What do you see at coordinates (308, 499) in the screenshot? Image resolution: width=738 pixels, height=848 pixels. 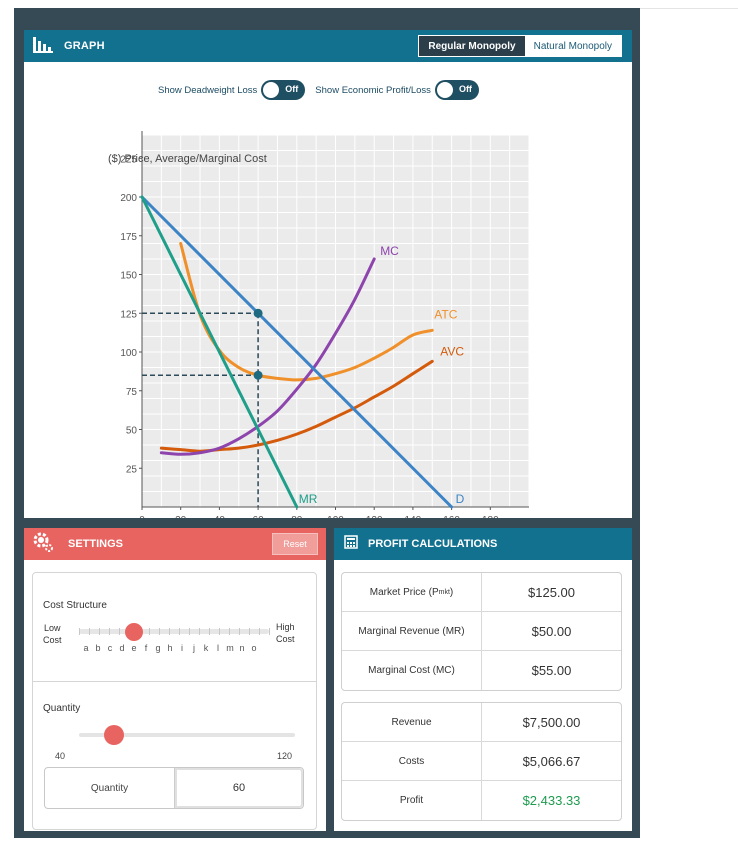 I see `series-label-mr: MR` at bounding box center [308, 499].